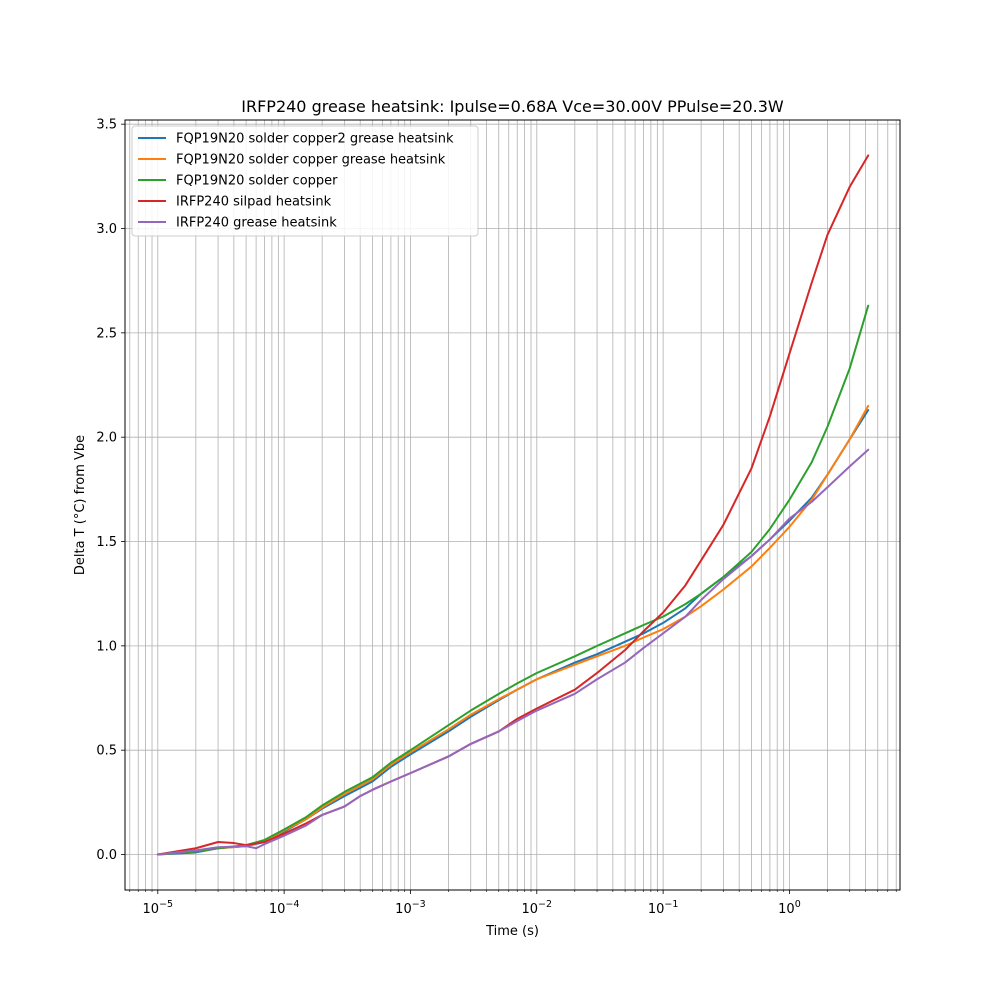  What do you see at coordinates (256, 223) in the screenshot?
I see `legend-label: IRFP240 grease heatsink` at bounding box center [256, 223].